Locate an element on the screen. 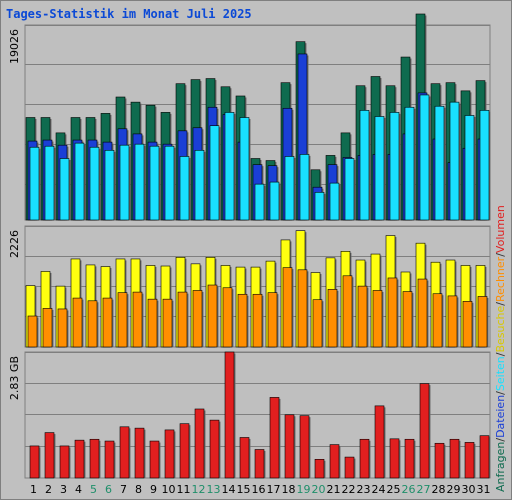 The width and height of the screenshot is (512, 500). legend-entry: Rechner is located at coordinates (500, 279).